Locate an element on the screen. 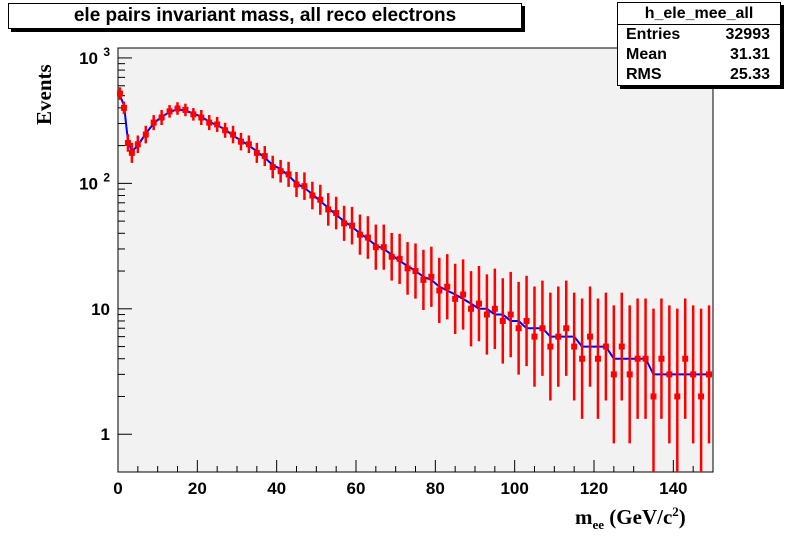 This screenshot has height=544, width=792. x-tick-label: 140 is located at coordinates (673, 488).